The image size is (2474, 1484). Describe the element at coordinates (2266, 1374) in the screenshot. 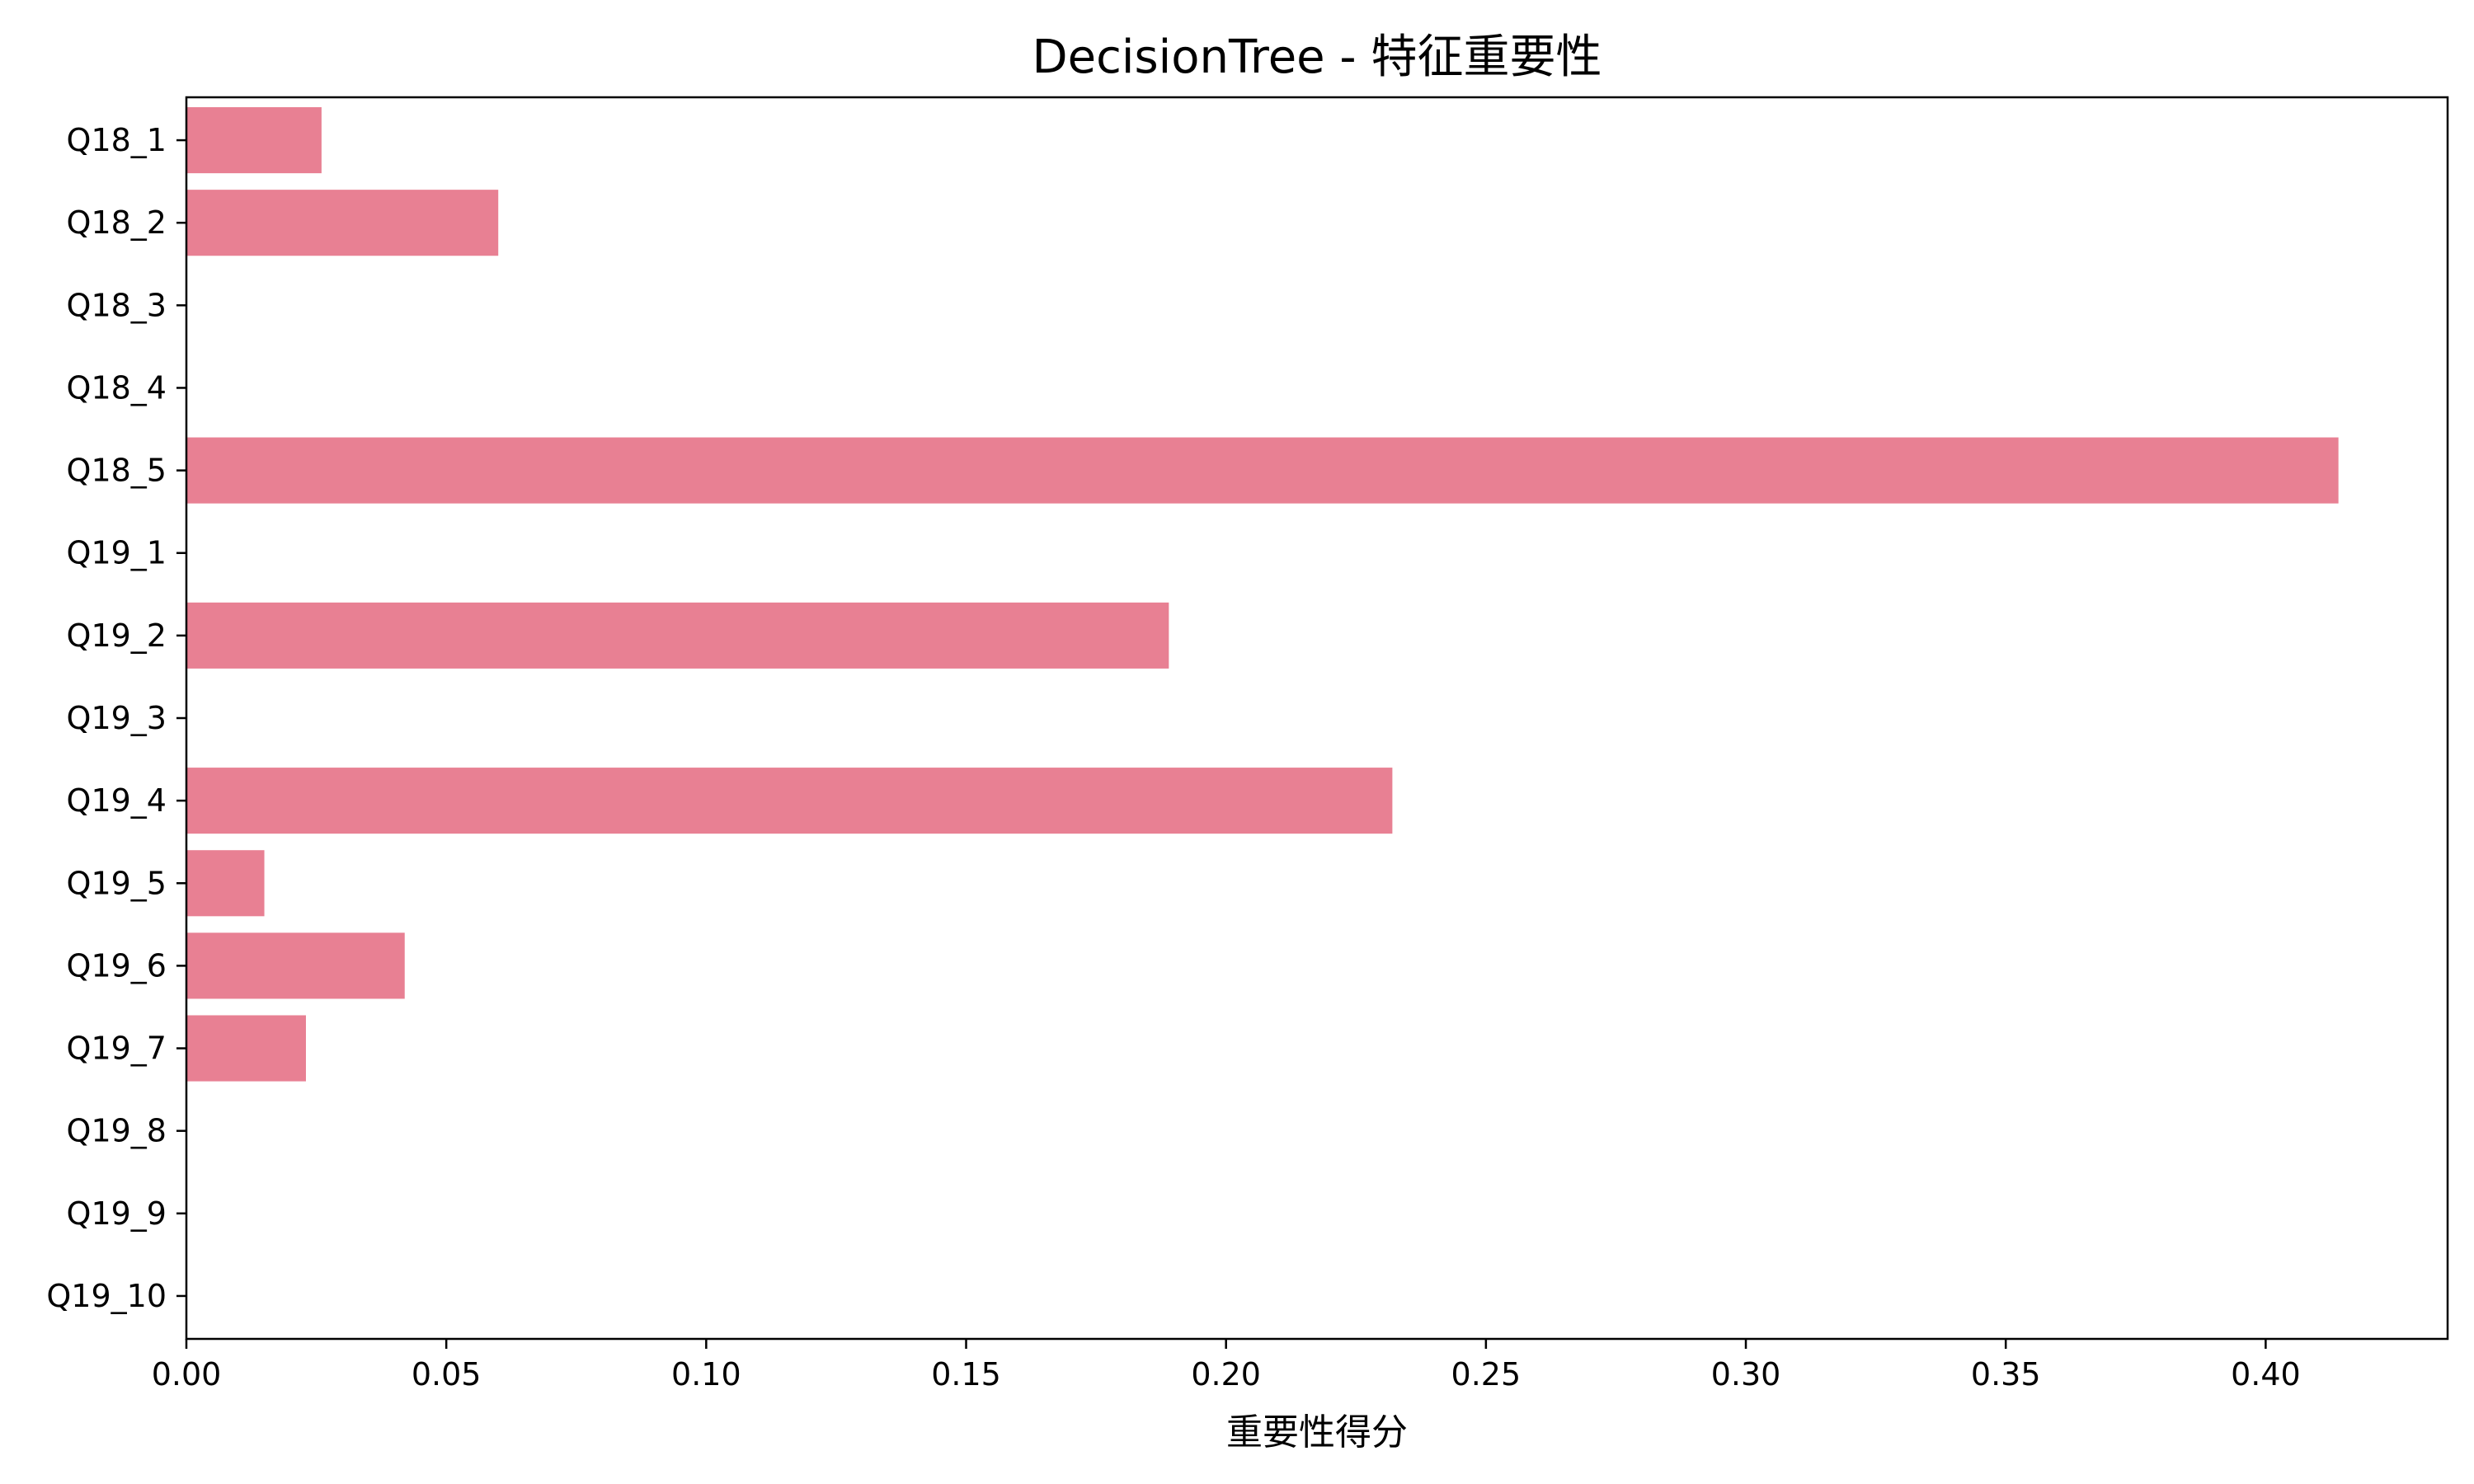

I see `x-tick-label: 0.40` at that location.